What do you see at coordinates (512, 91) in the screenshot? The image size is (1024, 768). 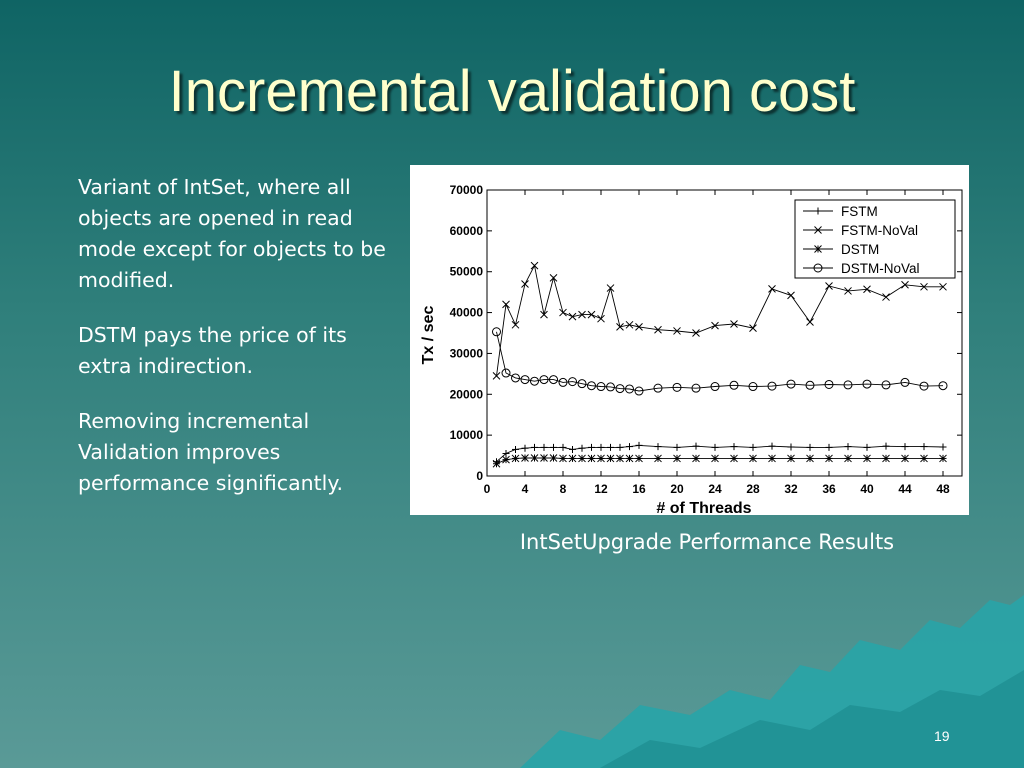 I see `slide-title: Incremental validation cost` at bounding box center [512, 91].